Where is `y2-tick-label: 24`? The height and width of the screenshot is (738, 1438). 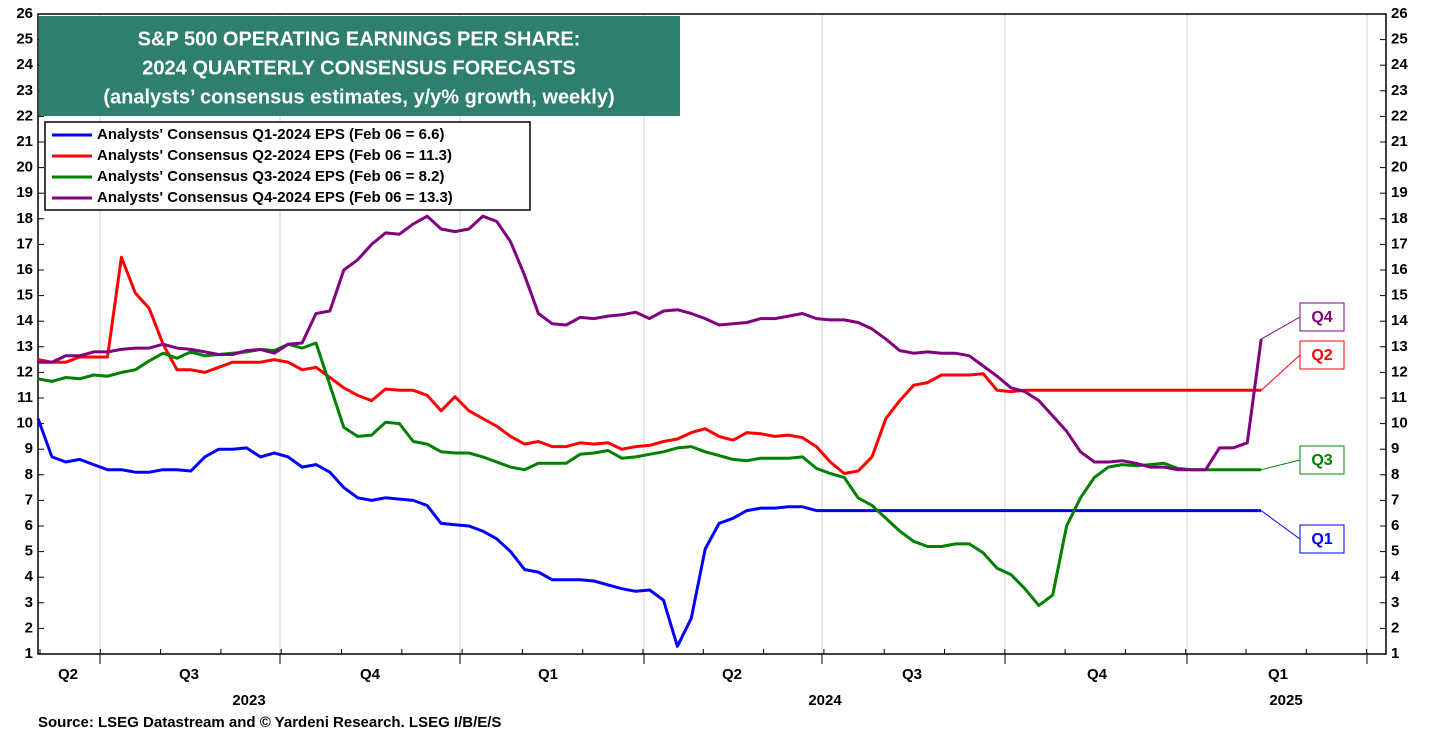
y2-tick-label: 24 is located at coordinates (1399, 64).